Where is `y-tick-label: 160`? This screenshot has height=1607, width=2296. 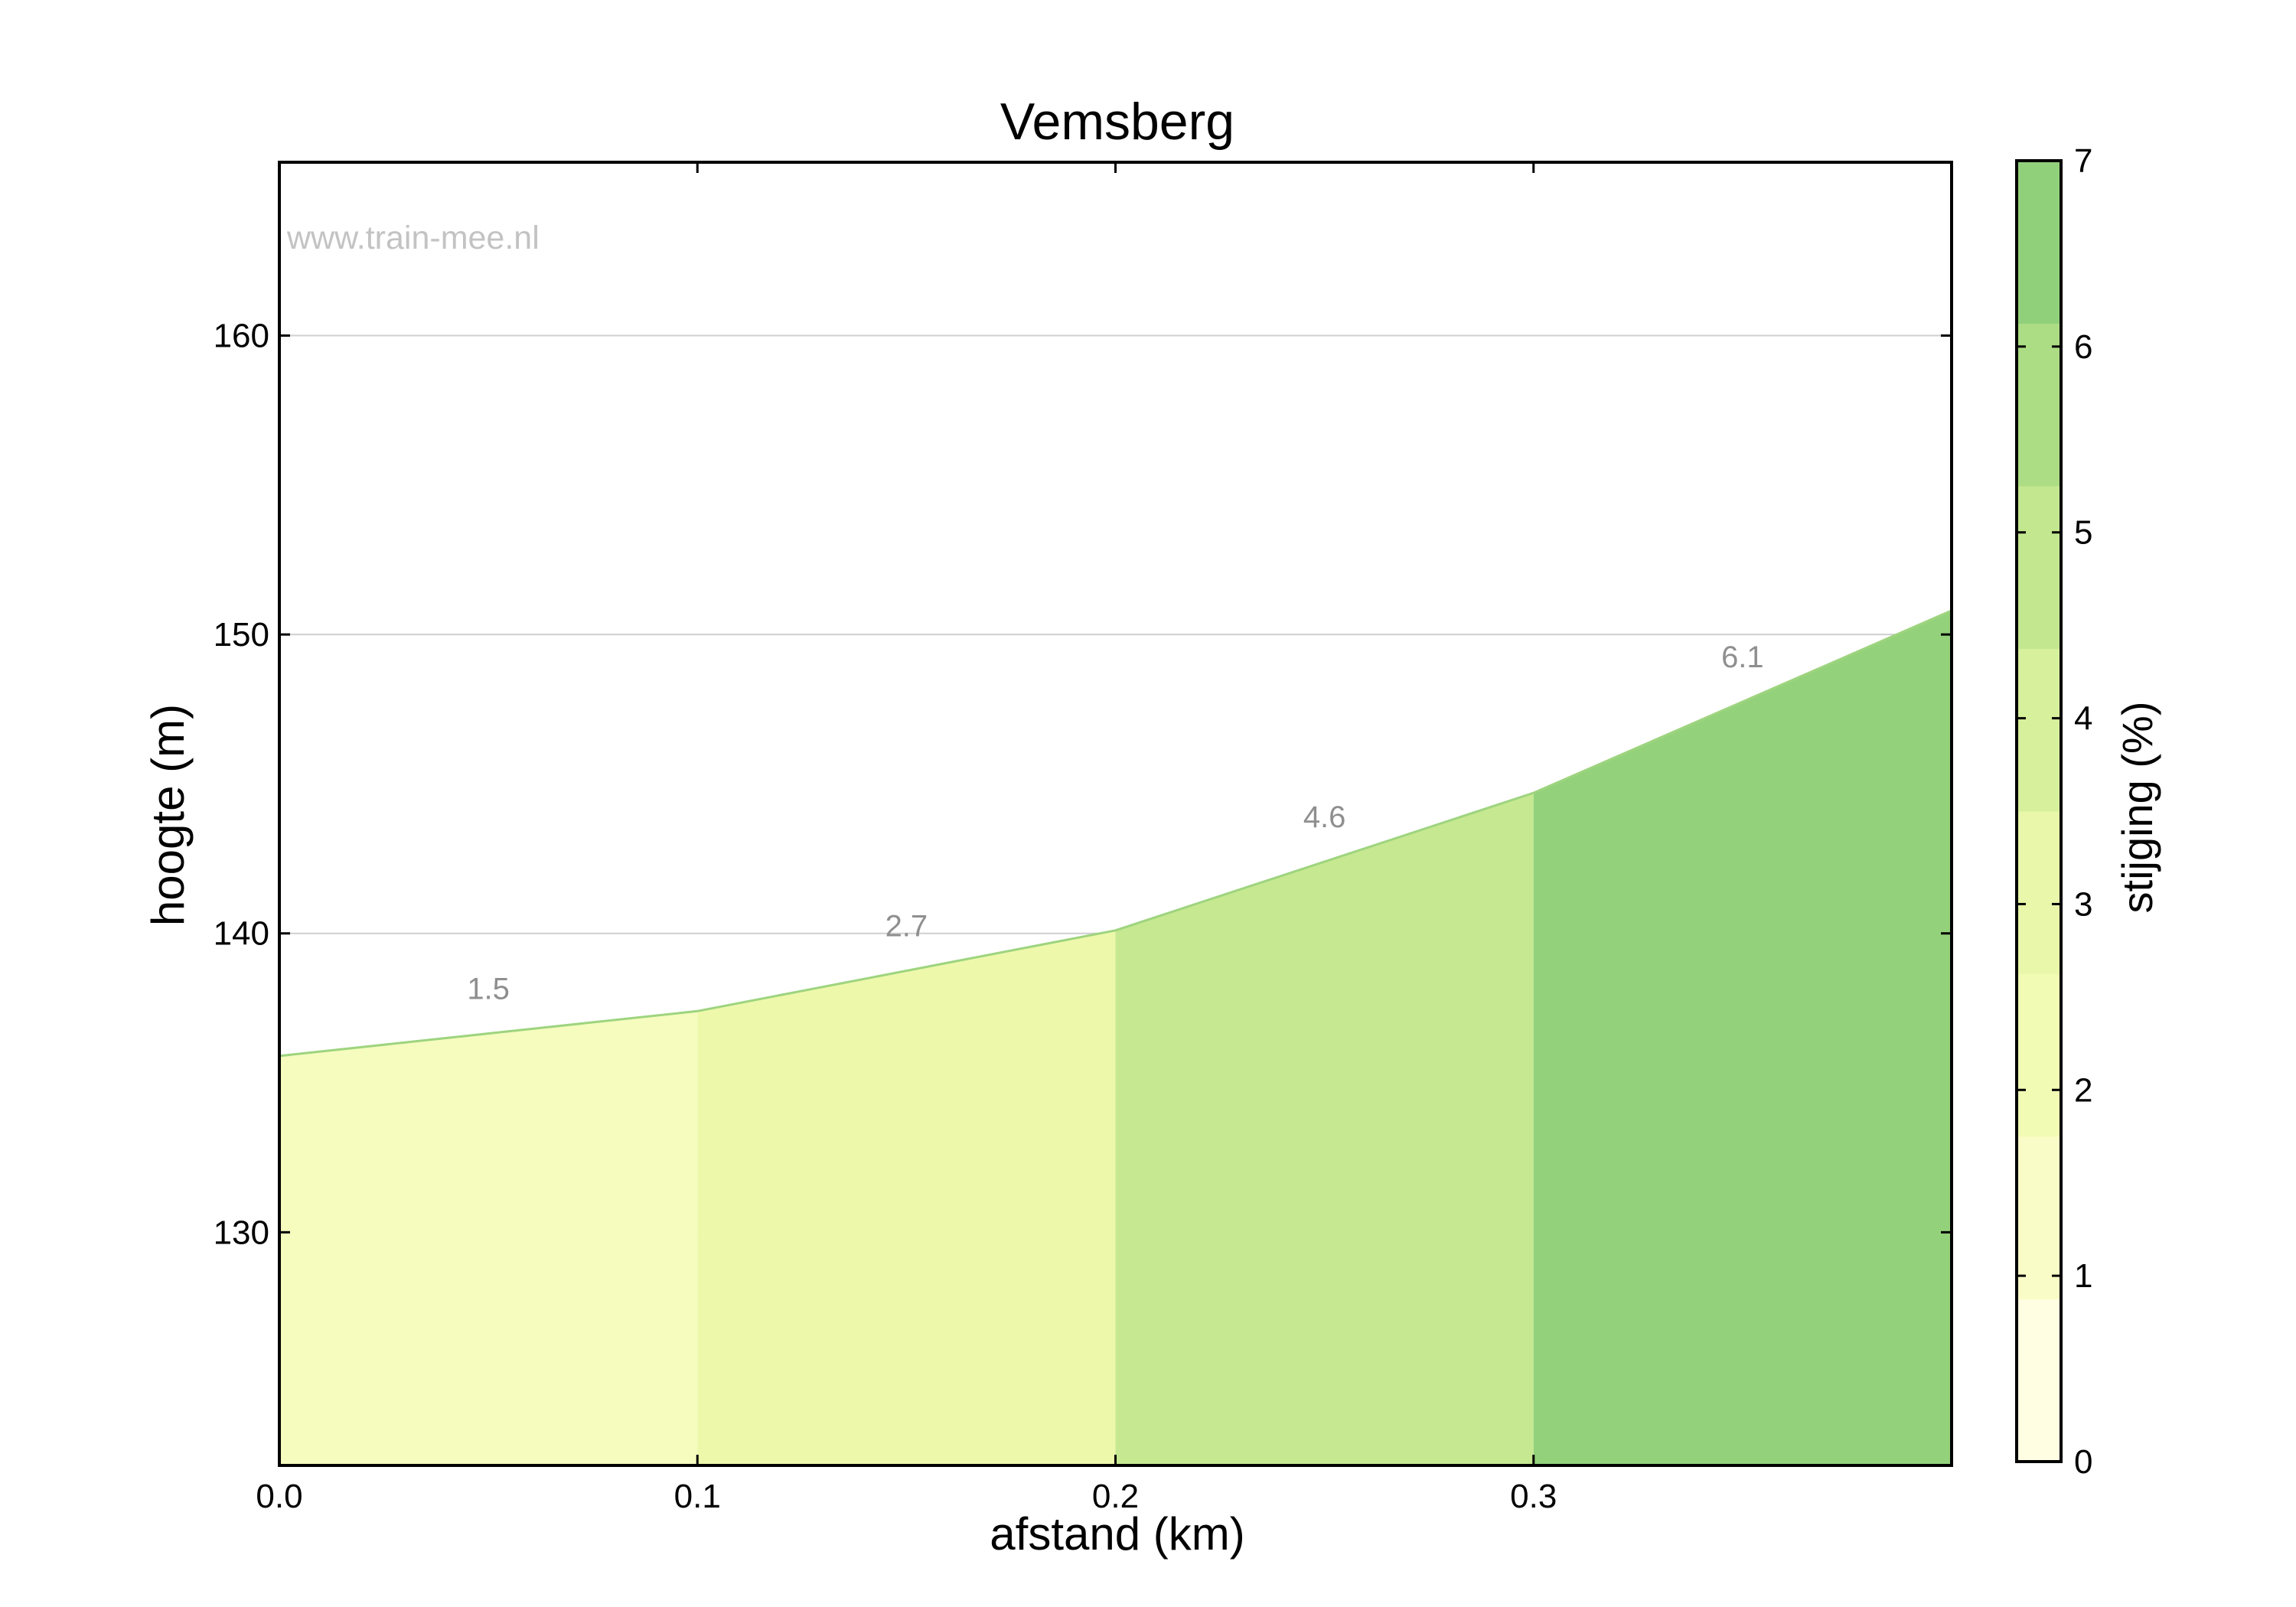
y-tick-label: 160 is located at coordinates (241, 337).